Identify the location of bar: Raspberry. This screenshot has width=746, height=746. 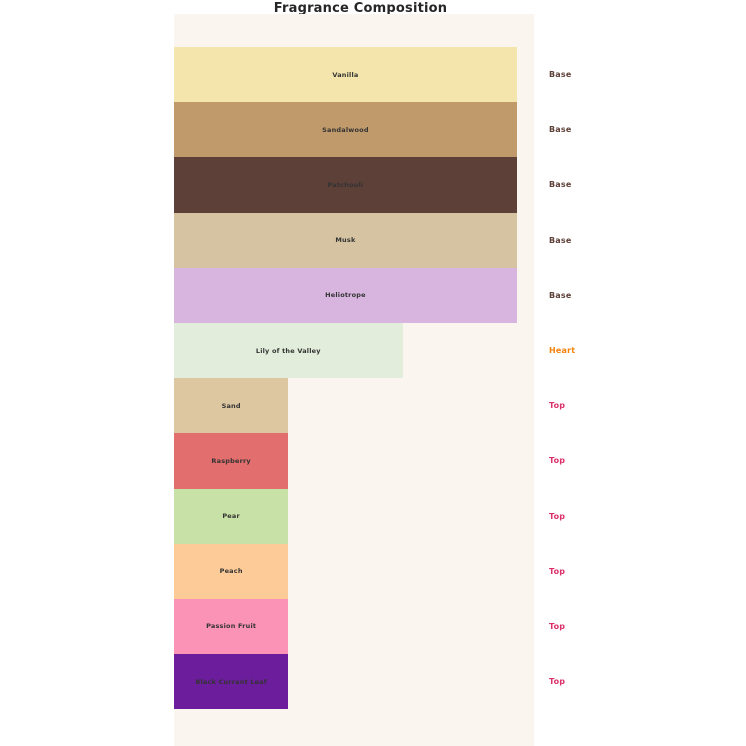
(231, 461).